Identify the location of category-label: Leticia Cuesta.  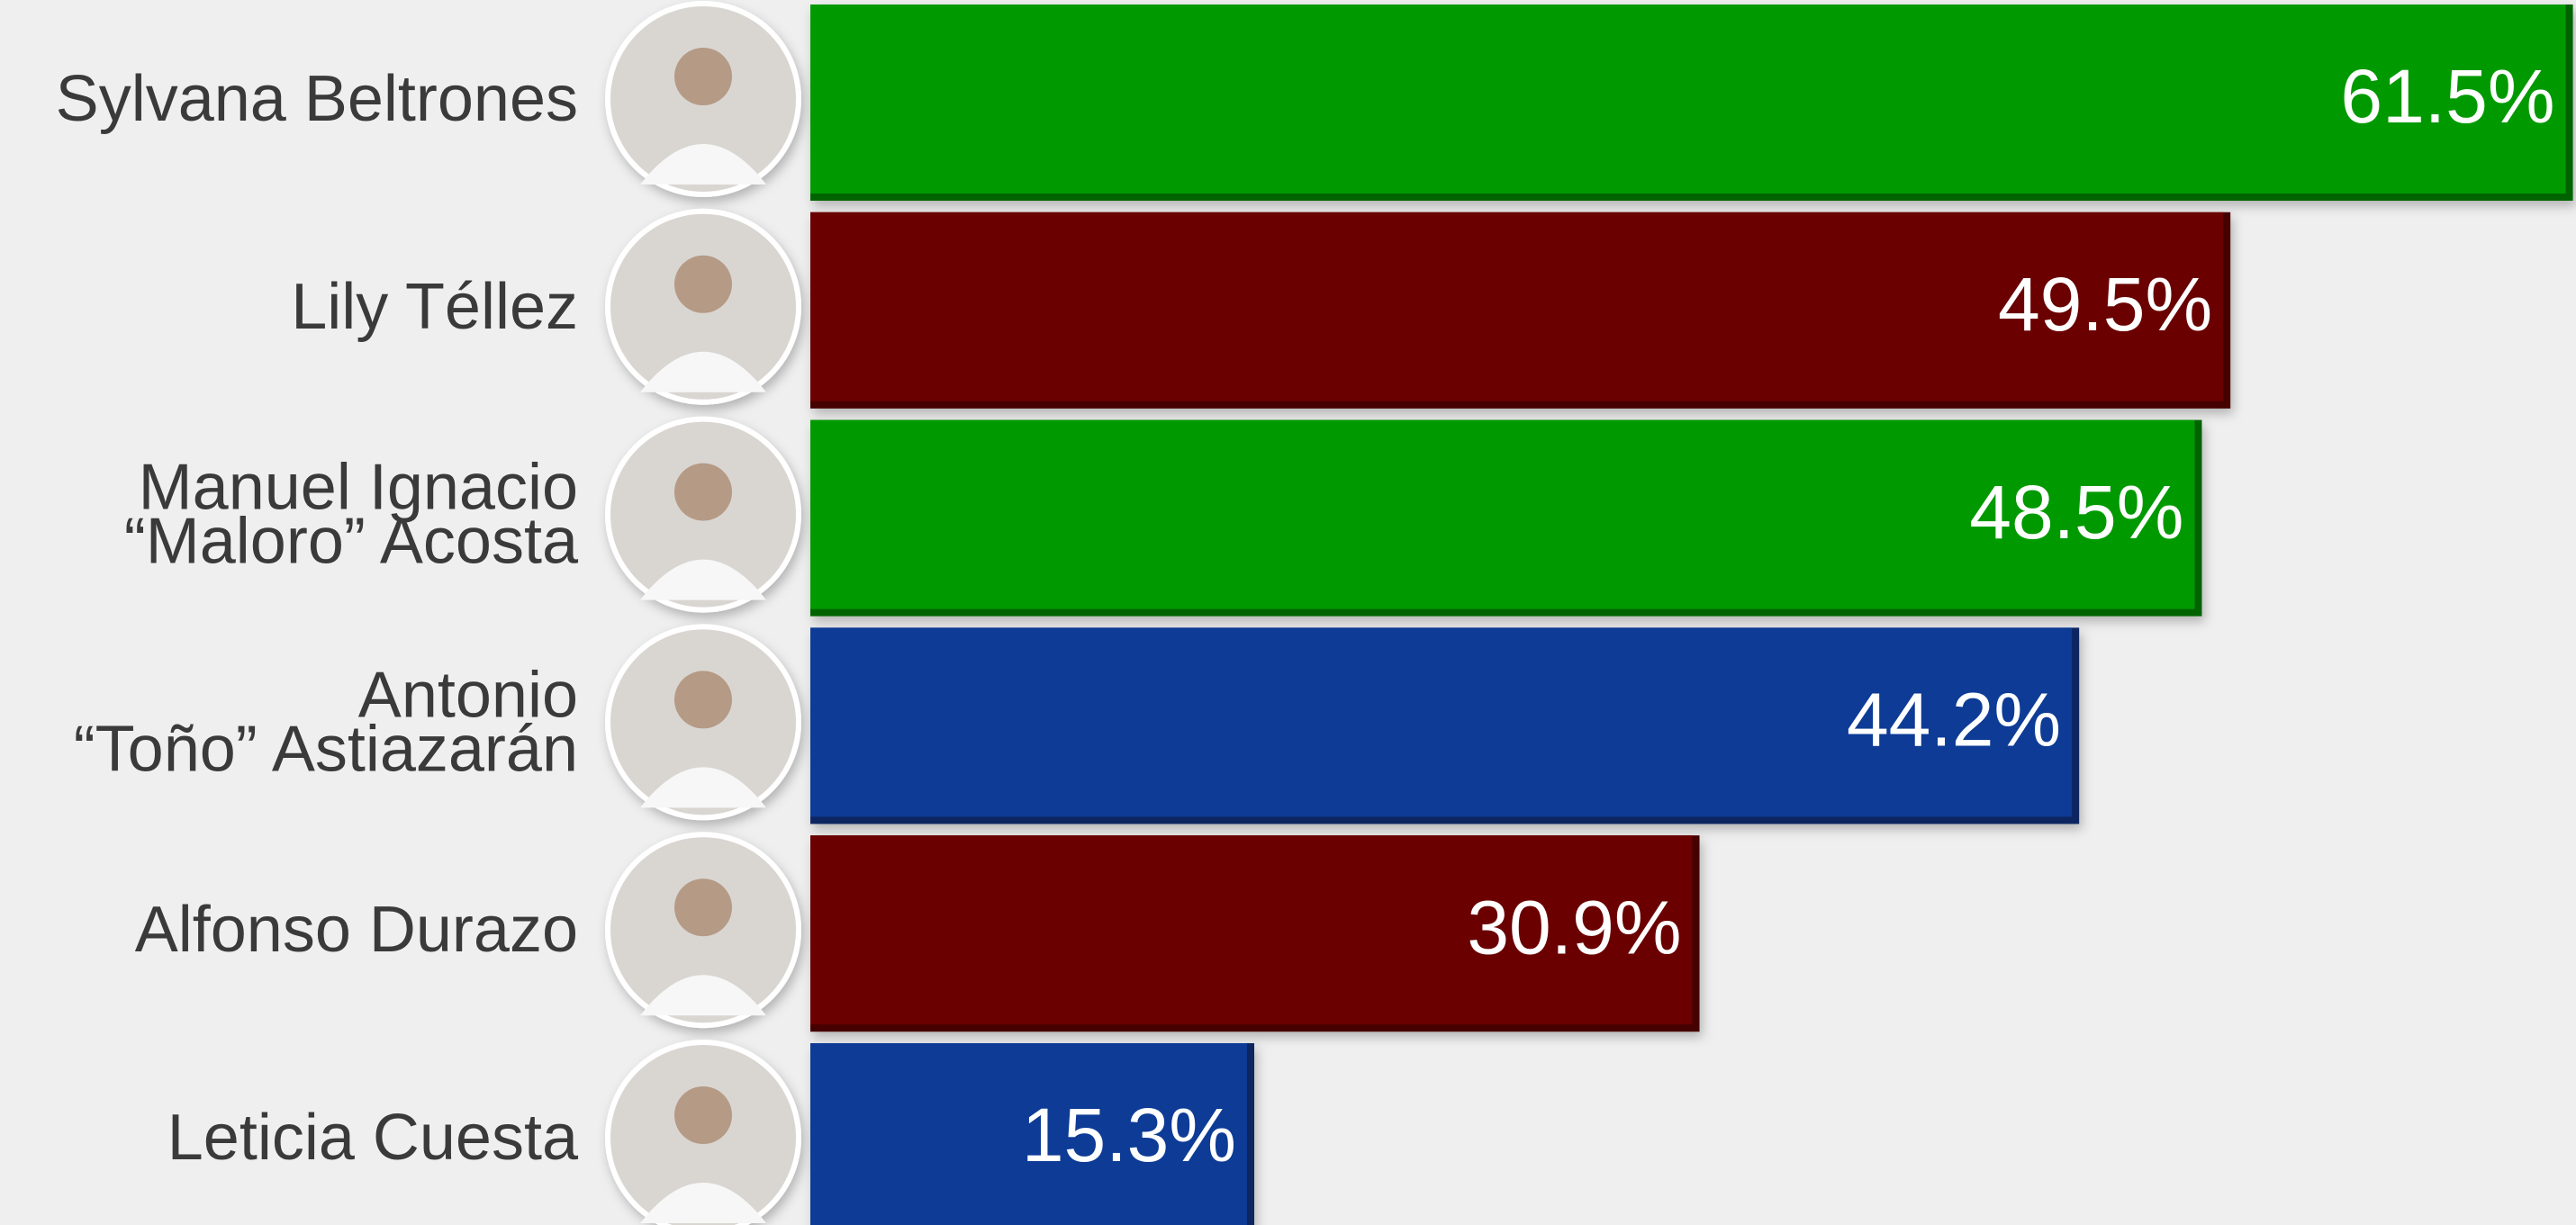
(373, 1138).